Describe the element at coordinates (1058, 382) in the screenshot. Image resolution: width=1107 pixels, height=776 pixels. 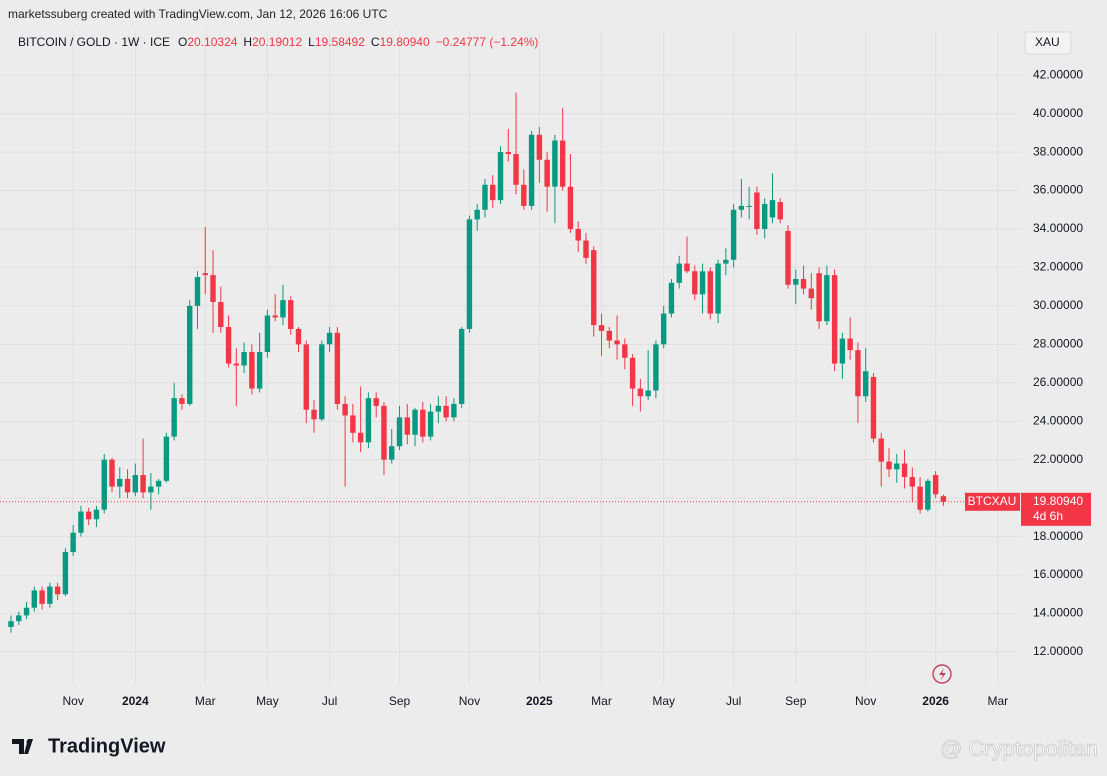
I see `y-tick-label: 26.00000` at that location.